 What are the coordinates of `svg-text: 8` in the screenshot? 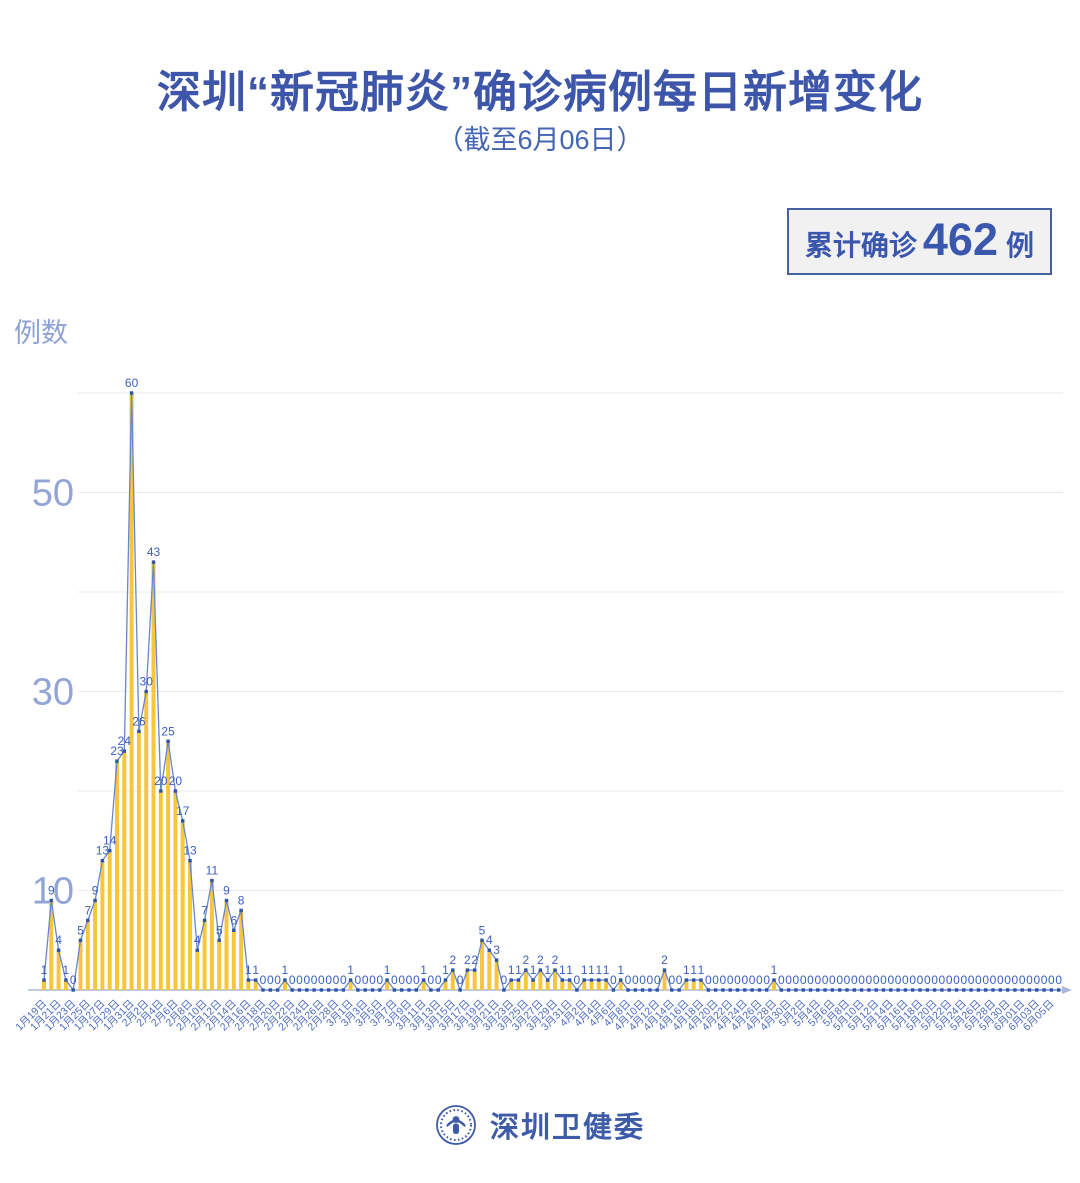 It's located at (241, 900).